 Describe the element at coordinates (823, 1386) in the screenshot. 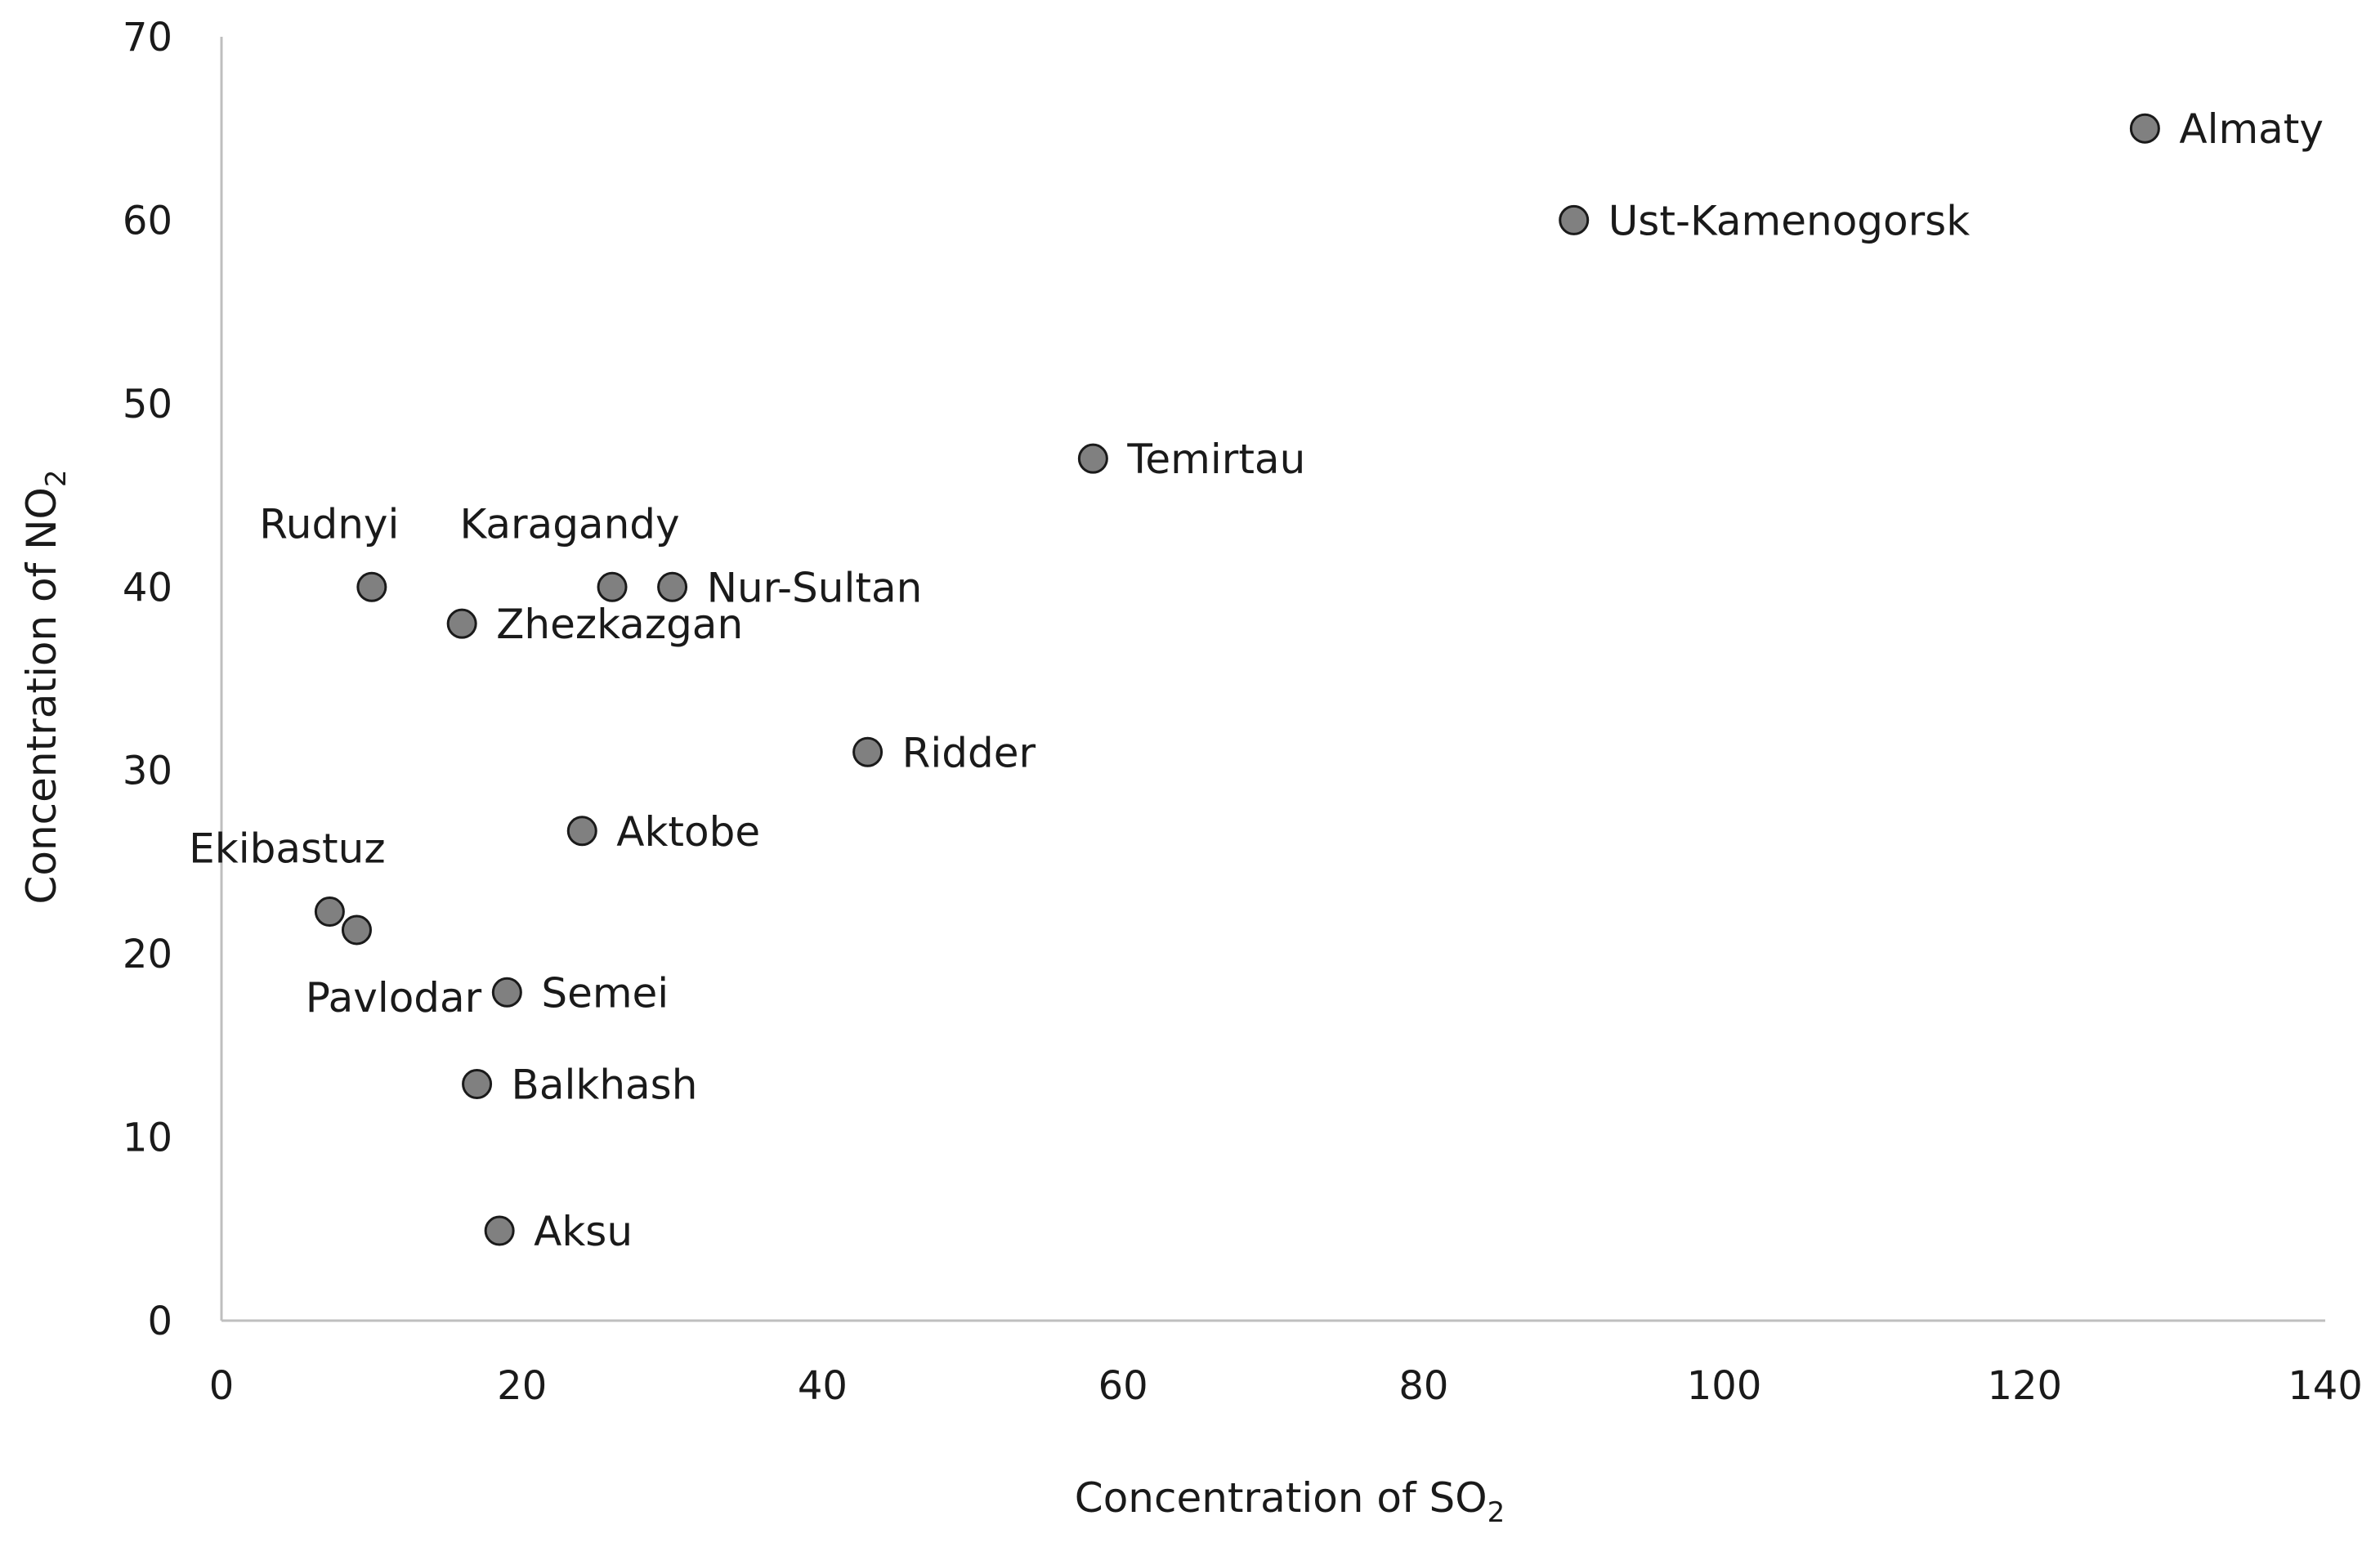

I see `x-tick-label: 40` at that location.